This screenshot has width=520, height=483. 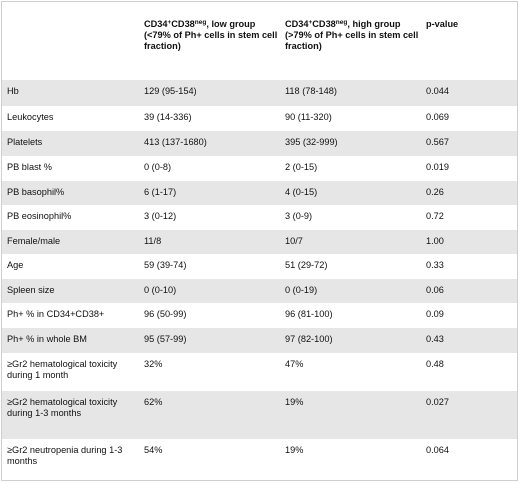 What do you see at coordinates (165, 314) in the screenshot?
I see `cell-low: 96 (50-99)` at bounding box center [165, 314].